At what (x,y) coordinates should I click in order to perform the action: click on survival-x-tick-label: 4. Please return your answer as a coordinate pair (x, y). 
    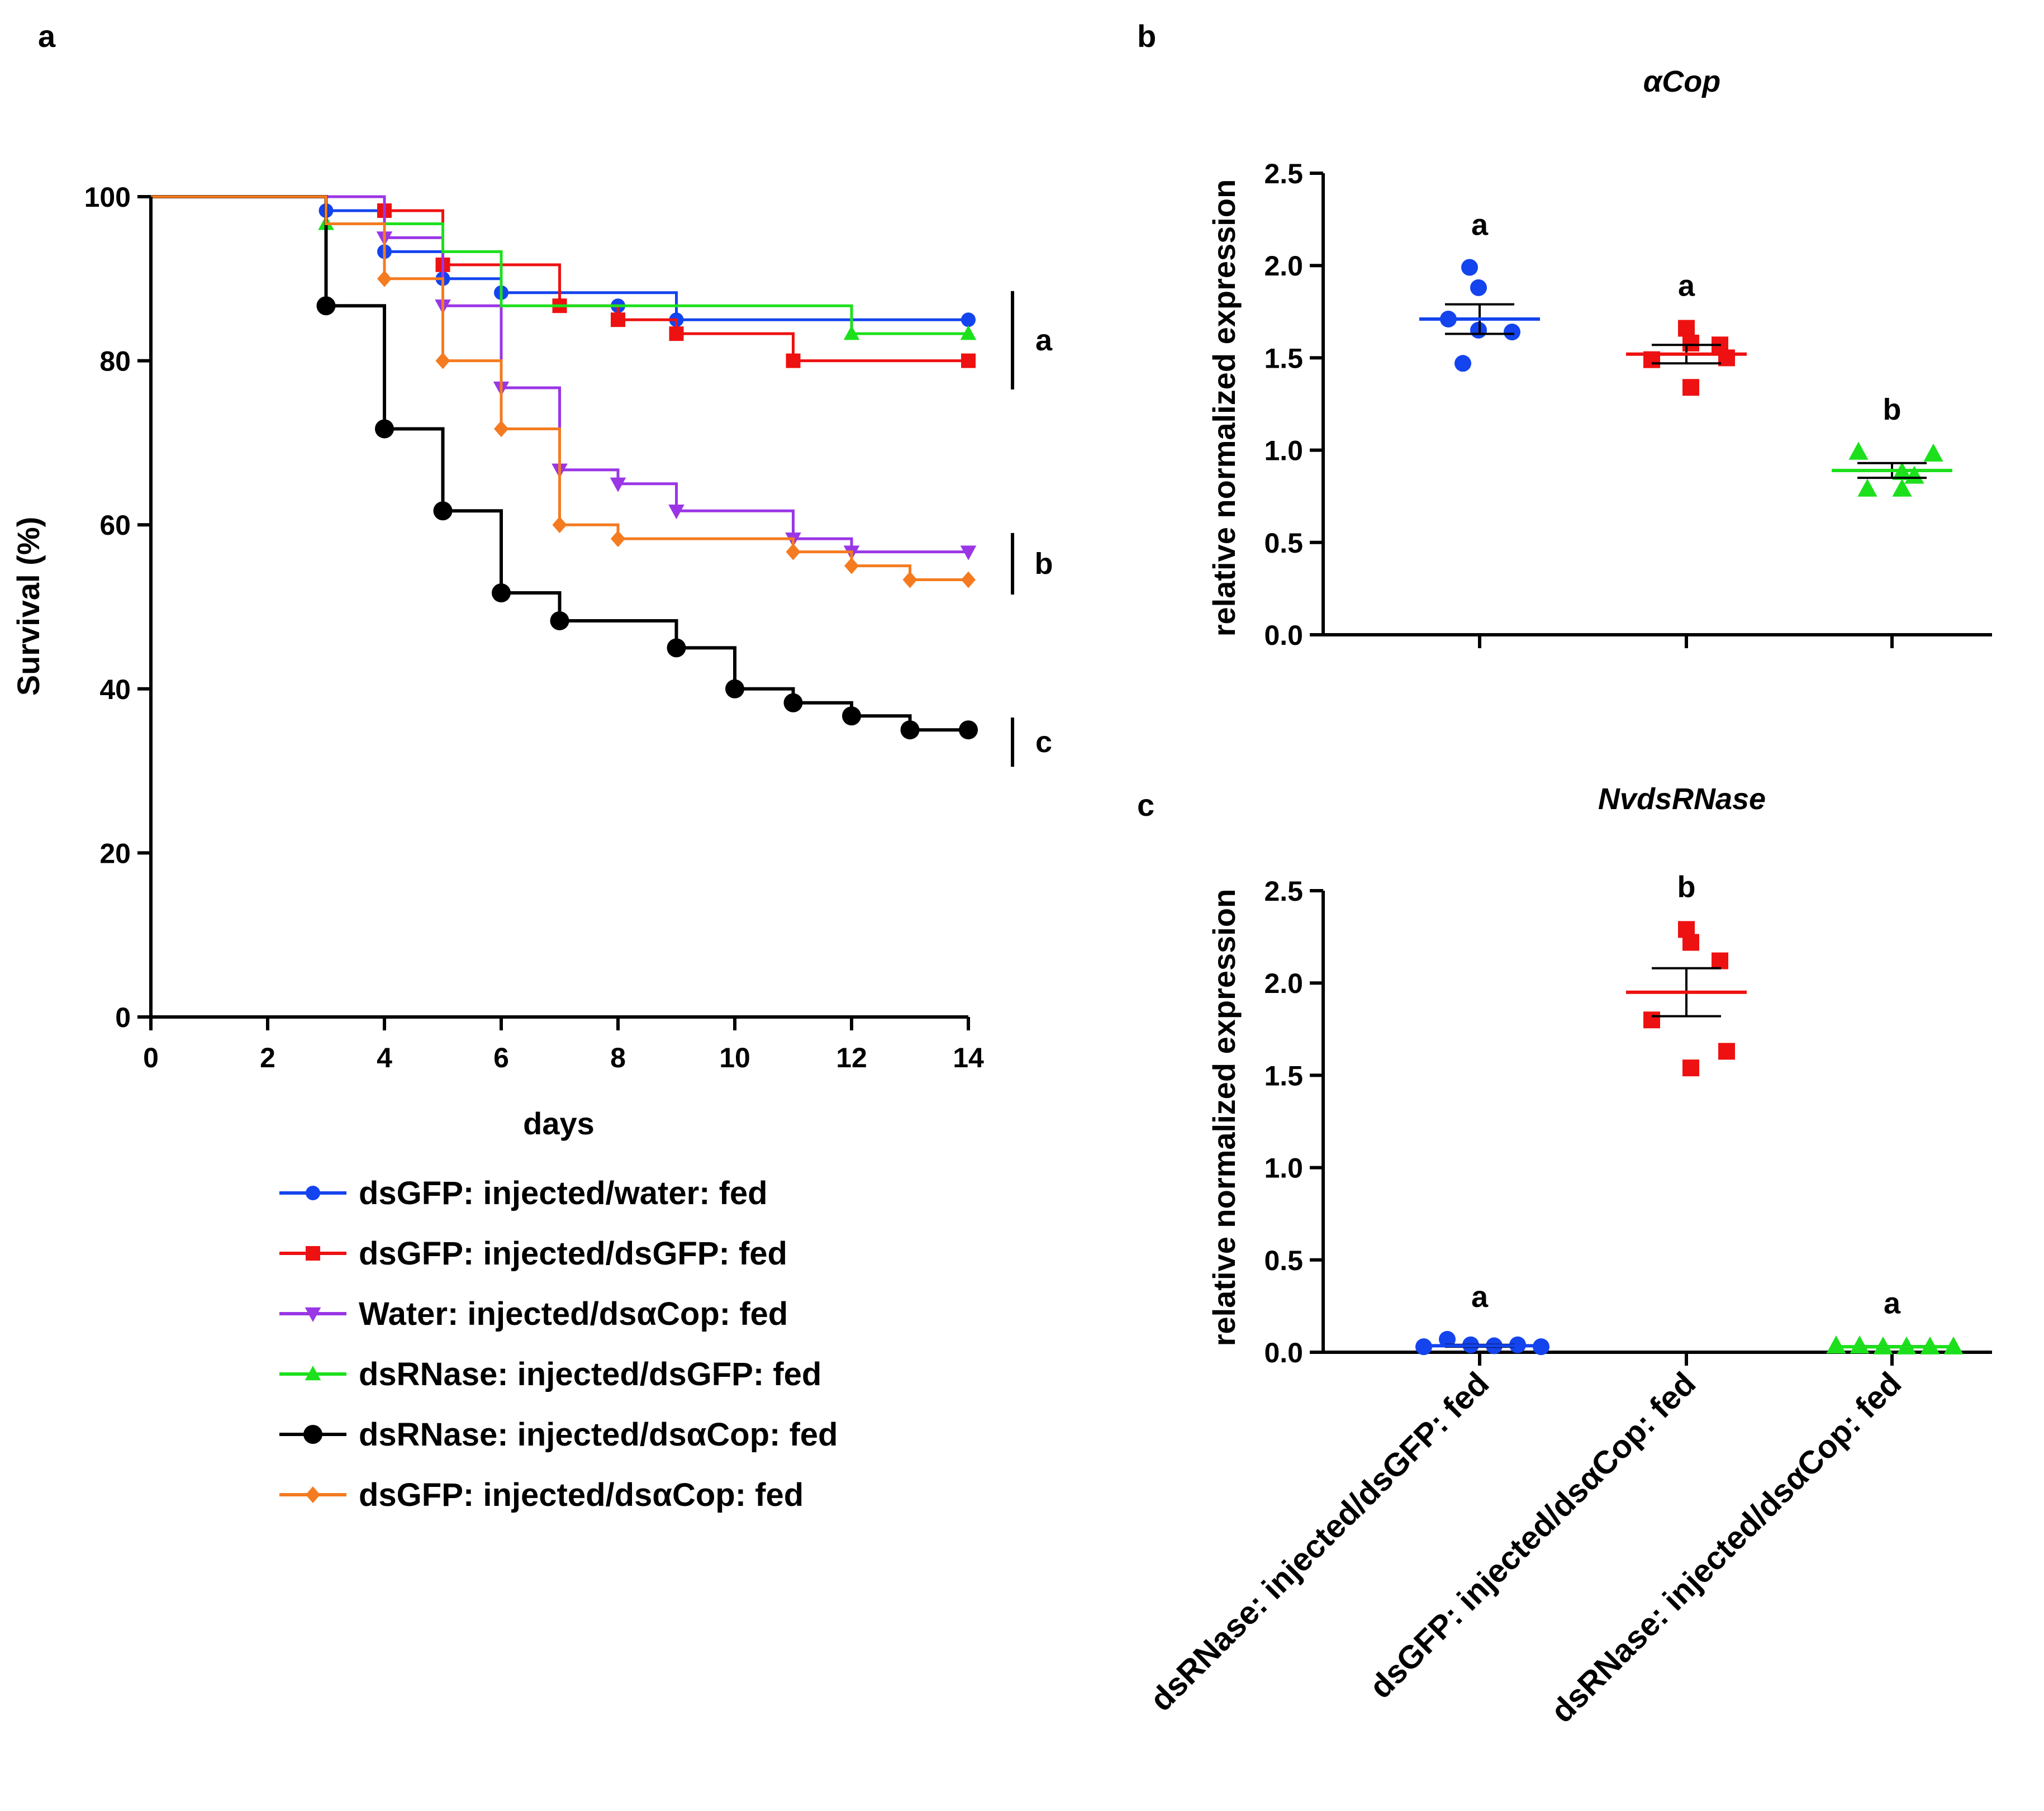
    Looking at the image, I should click on (384, 1057).